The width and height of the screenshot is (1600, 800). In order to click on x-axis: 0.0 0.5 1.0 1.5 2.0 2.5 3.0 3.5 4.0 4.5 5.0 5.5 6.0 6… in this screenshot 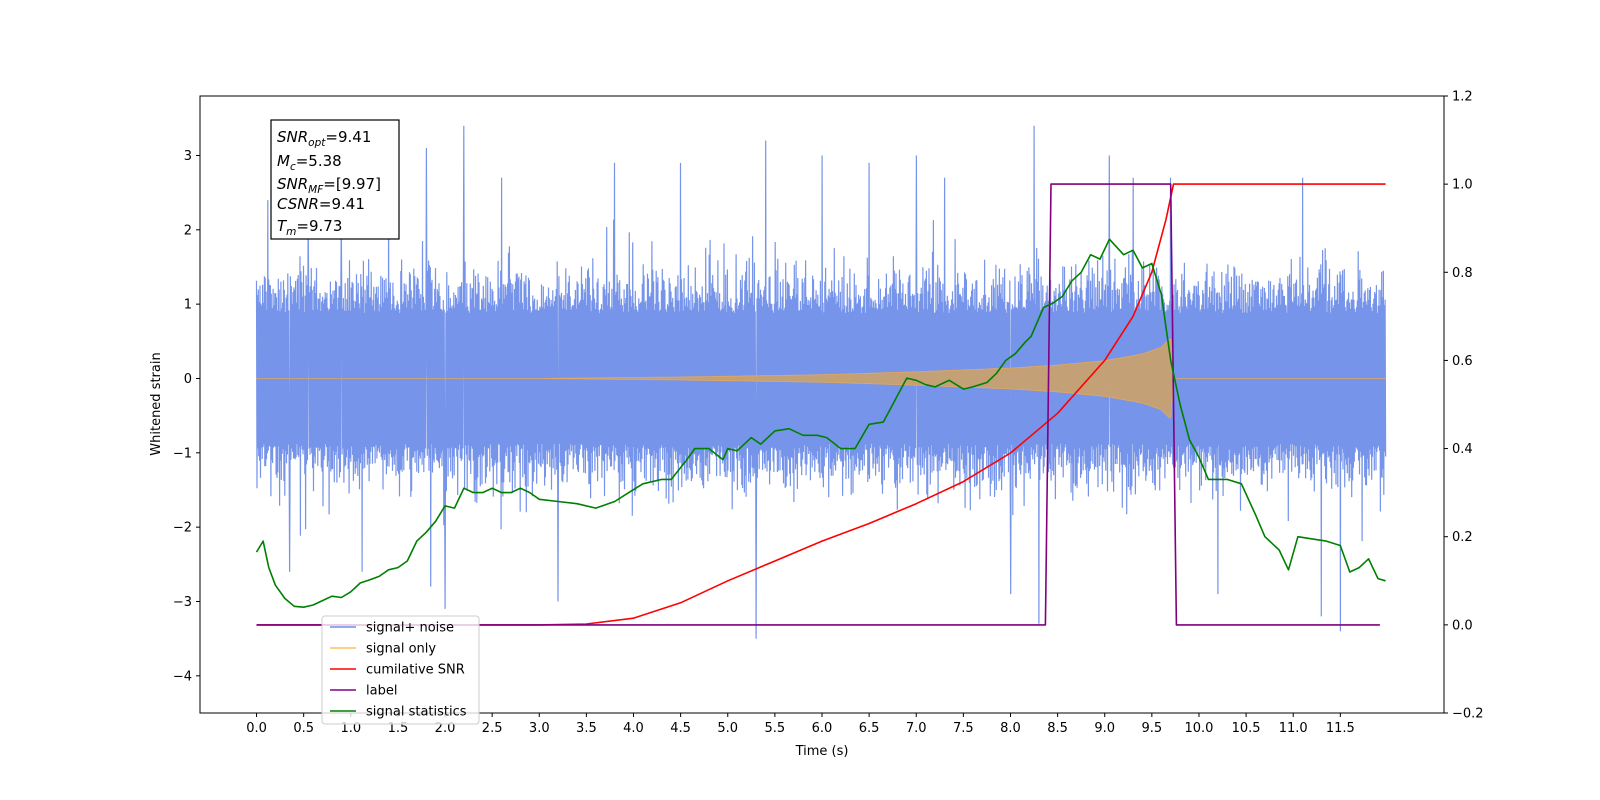, I will do `click(800, 724)`.